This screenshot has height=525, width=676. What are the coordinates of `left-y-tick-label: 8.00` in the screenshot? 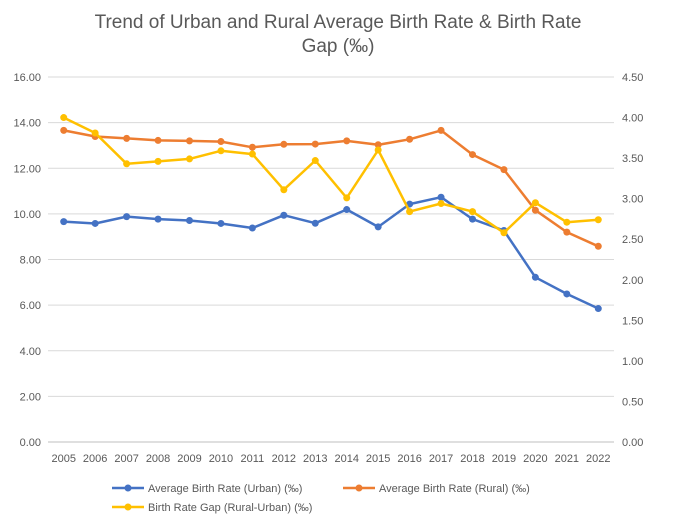 It's located at (30, 261).